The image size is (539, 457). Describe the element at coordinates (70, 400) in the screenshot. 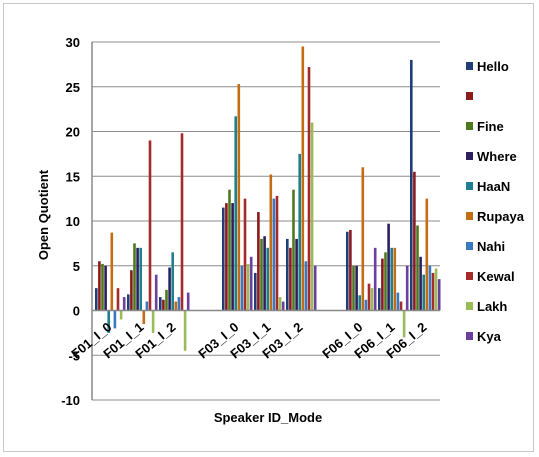

I see `y-tick-label: -10` at that location.